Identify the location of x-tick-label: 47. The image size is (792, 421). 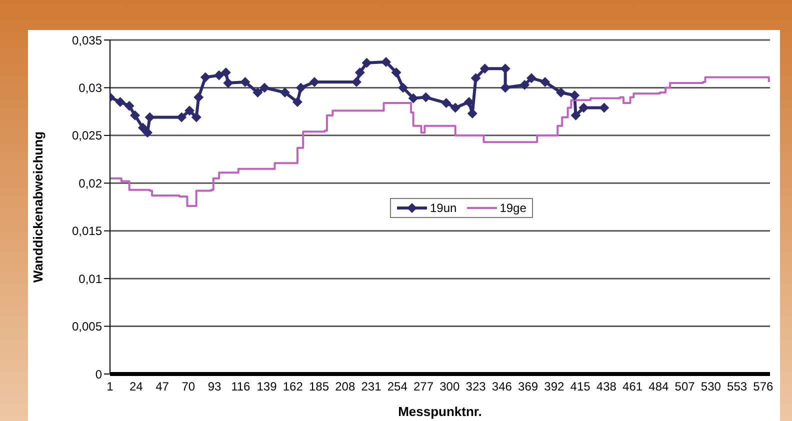
(163, 387).